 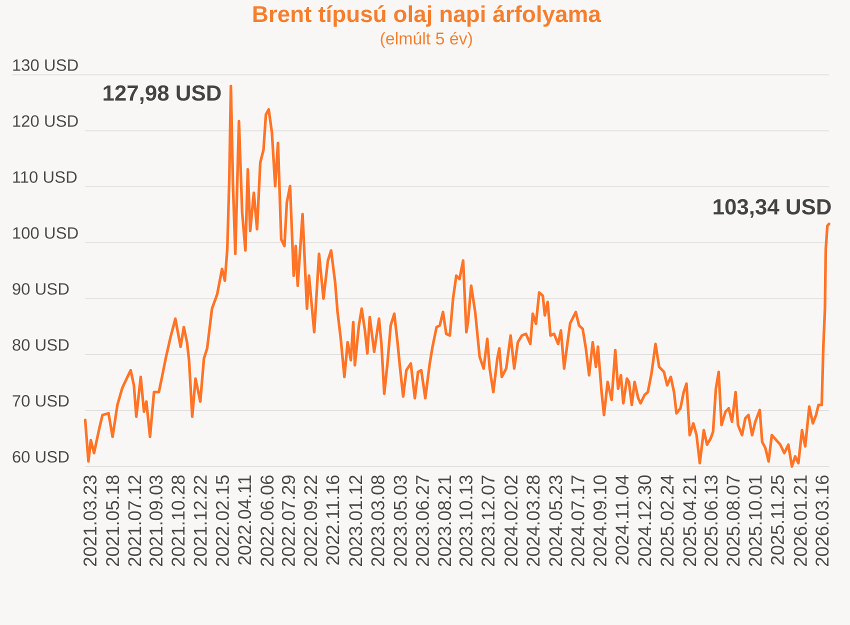 I want to click on y-tick-label: 80 USD, so click(x=40, y=345).